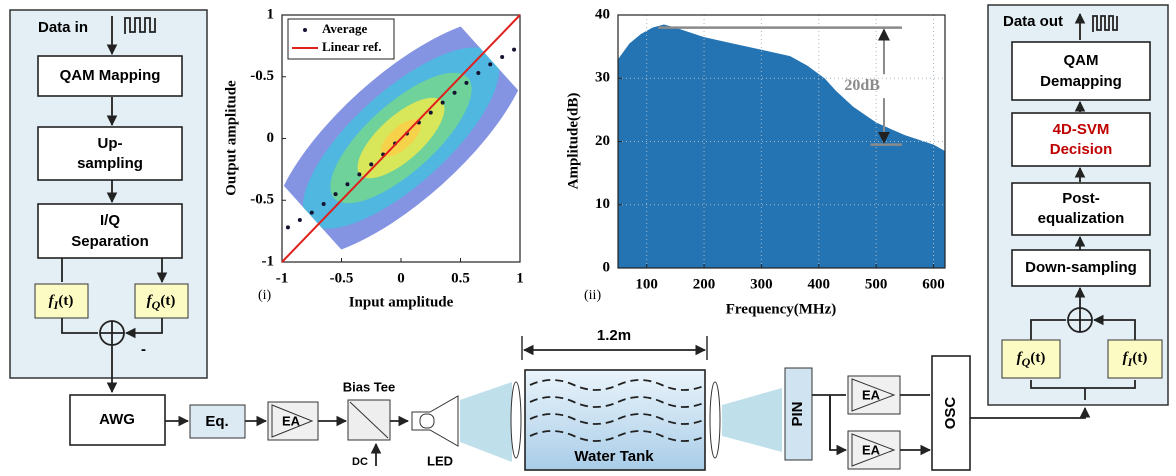 This screenshot has height=476, width=1176. Describe the element at coordinates (216, 421) in the screenshot. I see `eq: Eq.` at that location.